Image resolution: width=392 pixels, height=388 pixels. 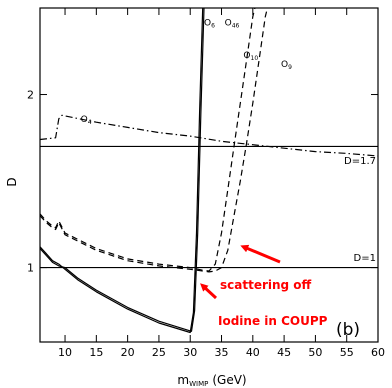 What do you see at coordinates (360, 161) in the screenshot?
I see `ref-label-d17: D=1.7` at bounding box center [360, 161].